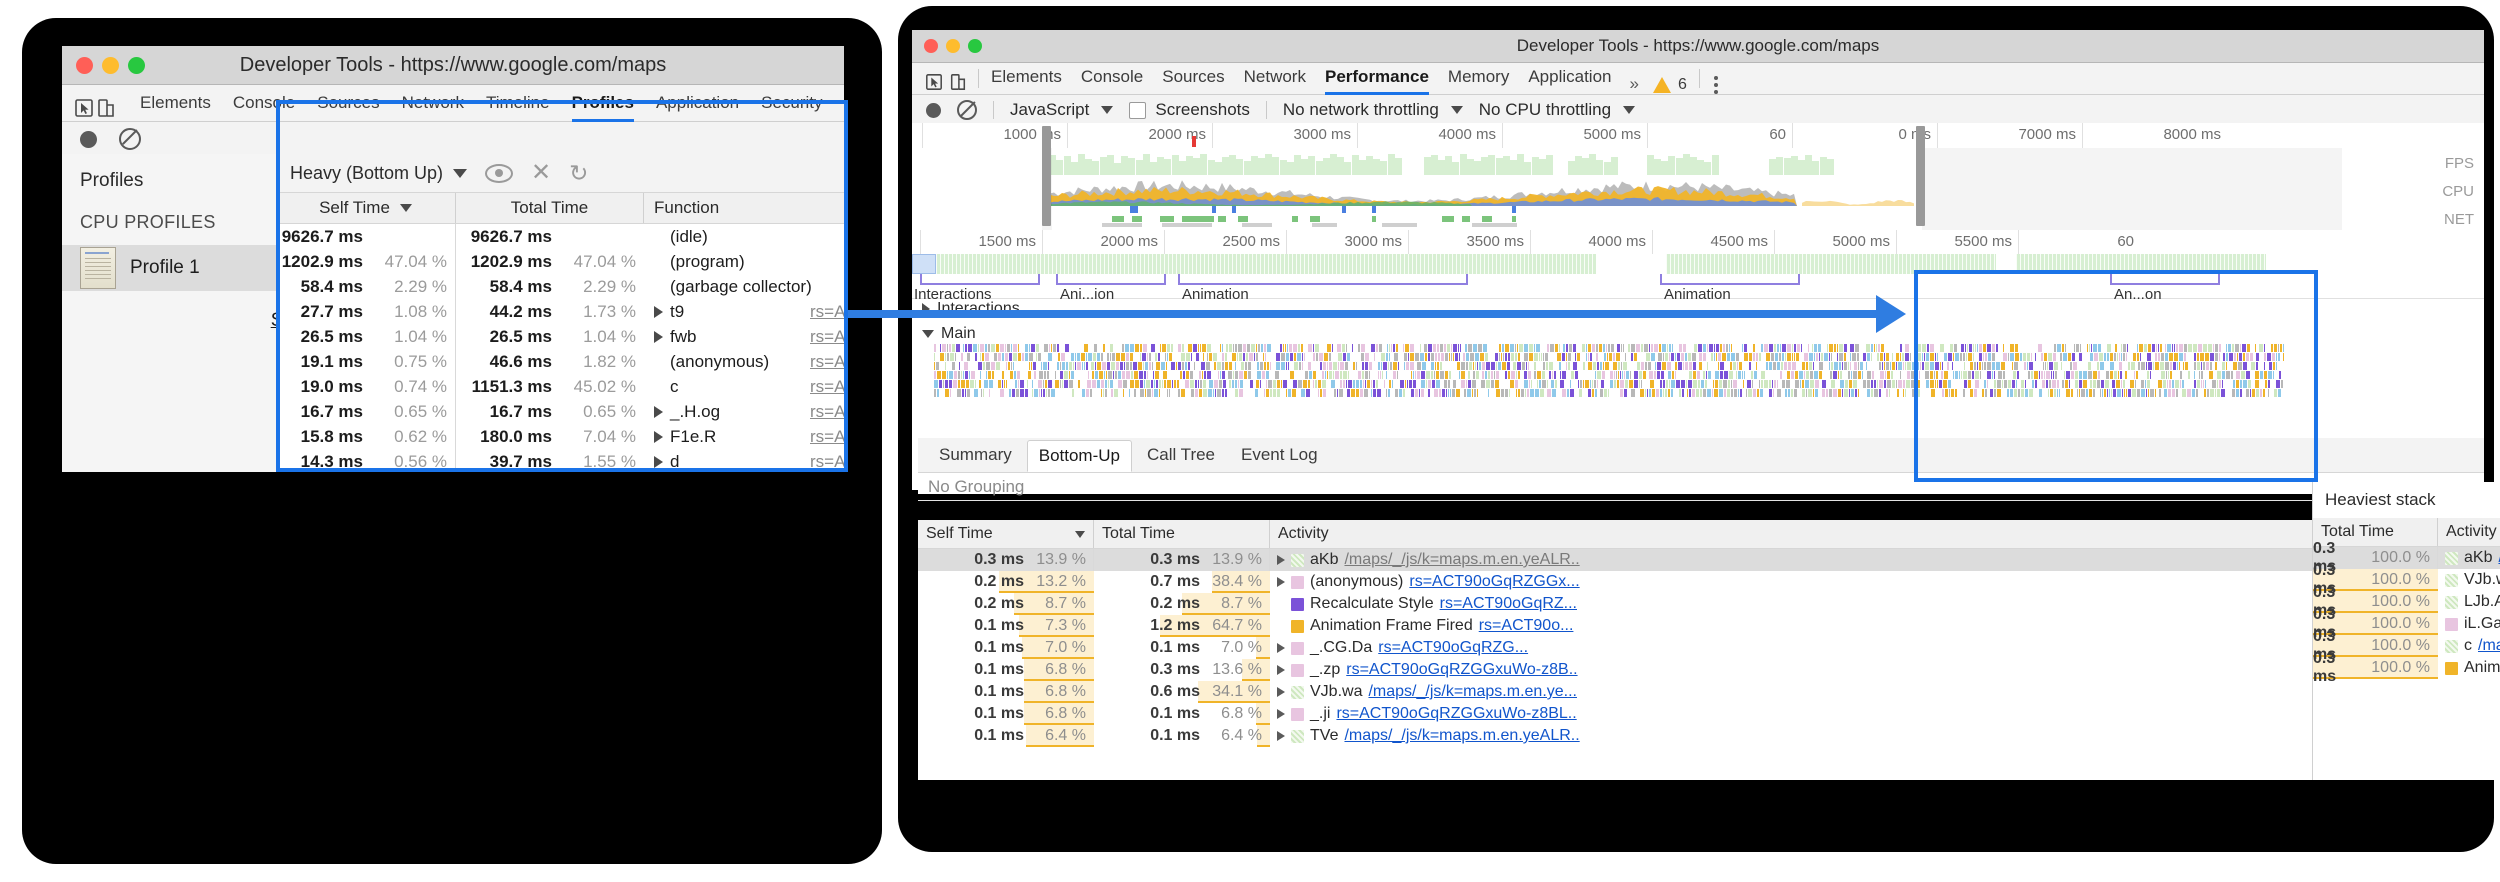  Describe the element at coordinates (1193, 76) in the screenshot. I see `tab-sources: Sources` at that location.